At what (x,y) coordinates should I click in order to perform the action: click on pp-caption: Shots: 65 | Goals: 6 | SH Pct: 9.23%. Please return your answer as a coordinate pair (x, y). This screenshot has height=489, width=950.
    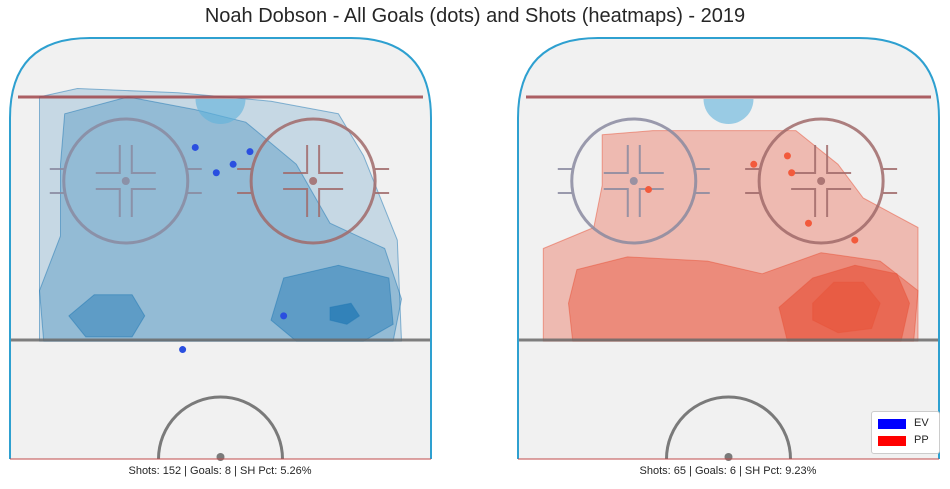
    Looking at the image, I should click on (728, 471).